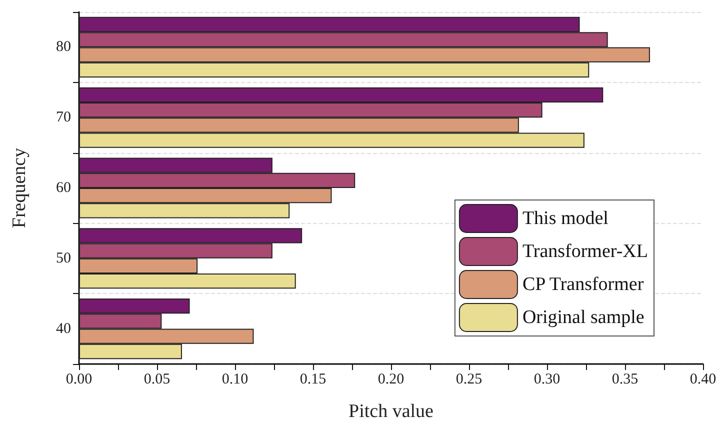 This screenshot has width=722, height=446. I want to click on y-tick-label: 70, so click(63, 118).